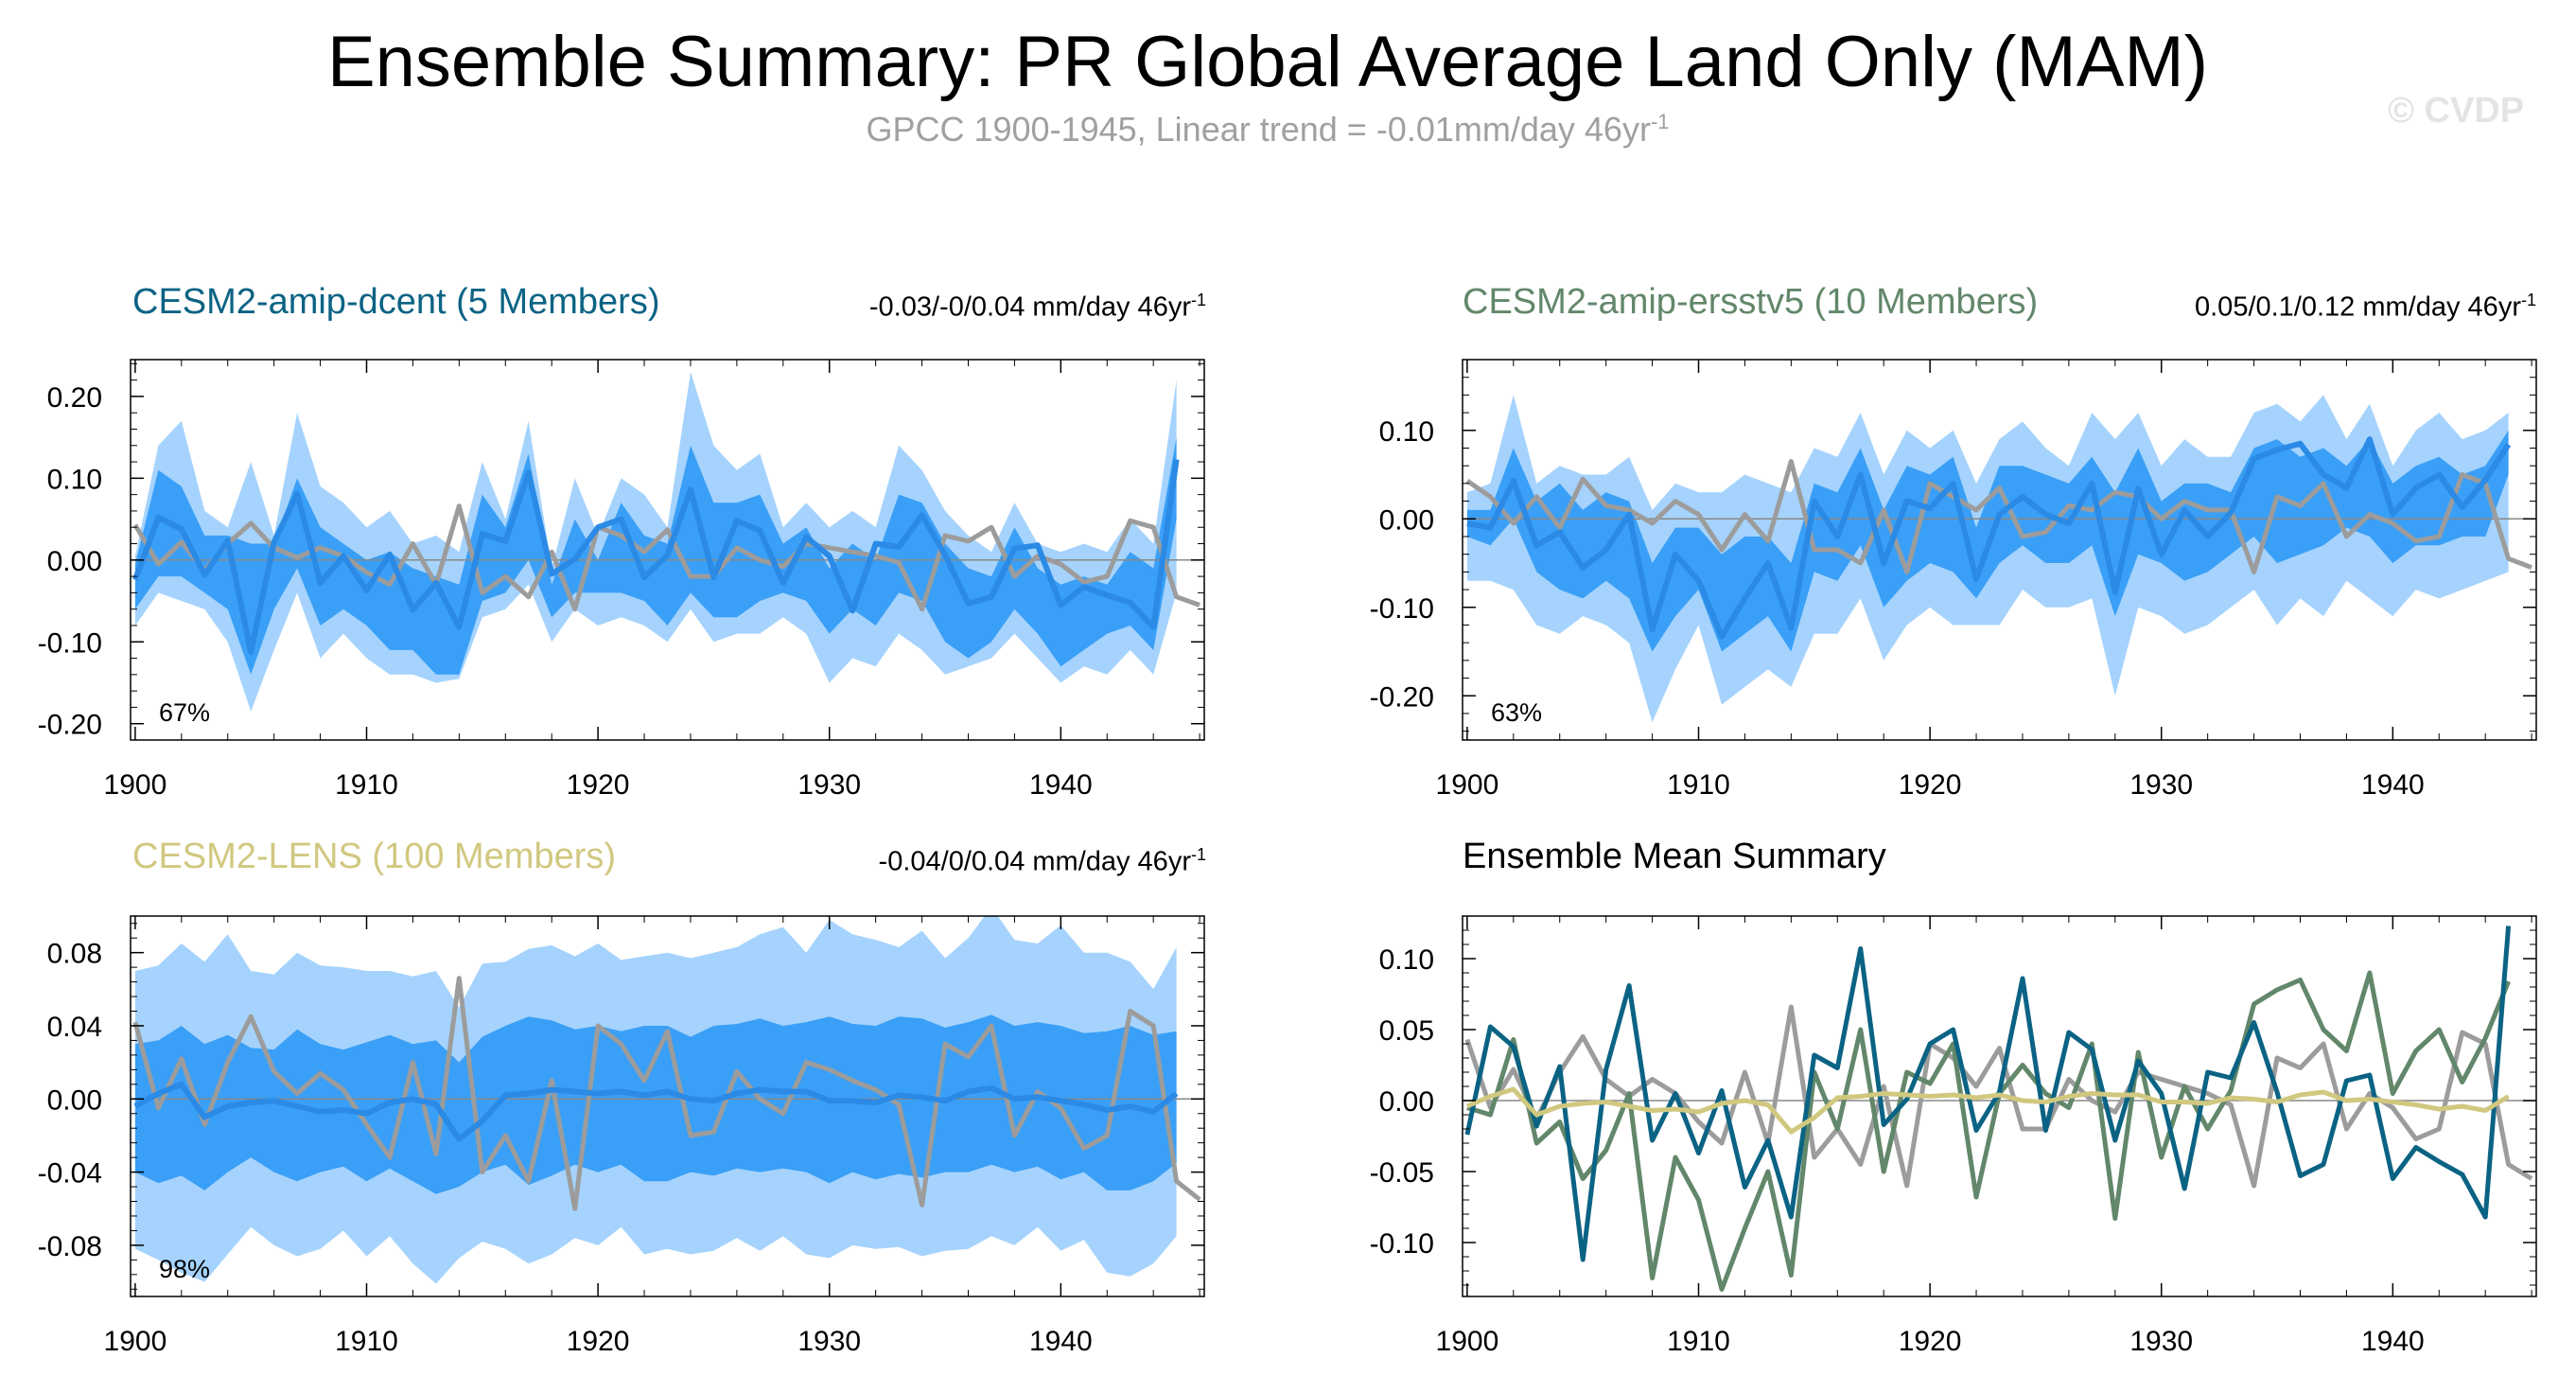  What do you see at coordinates (184, 1269) in the screenshot?
I see `panel-3-percent-label: 98%` at bounding box center [184, 1269].